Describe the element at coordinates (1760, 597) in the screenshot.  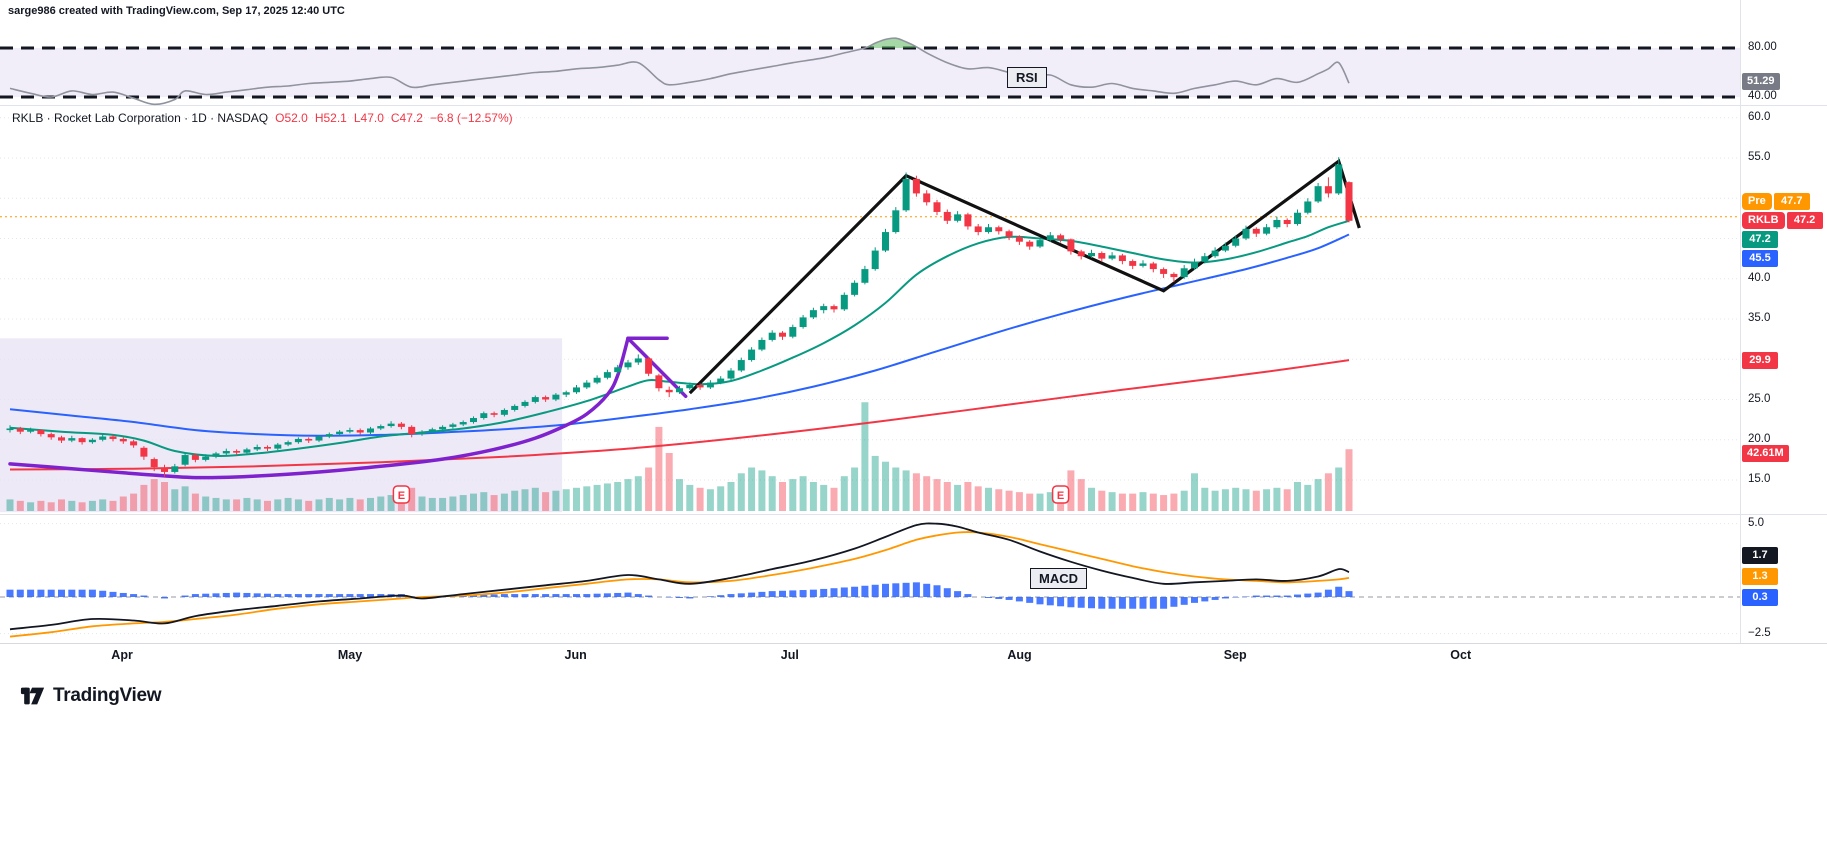
I see `macd-hist-value-badge-value: 0.3` at that location.